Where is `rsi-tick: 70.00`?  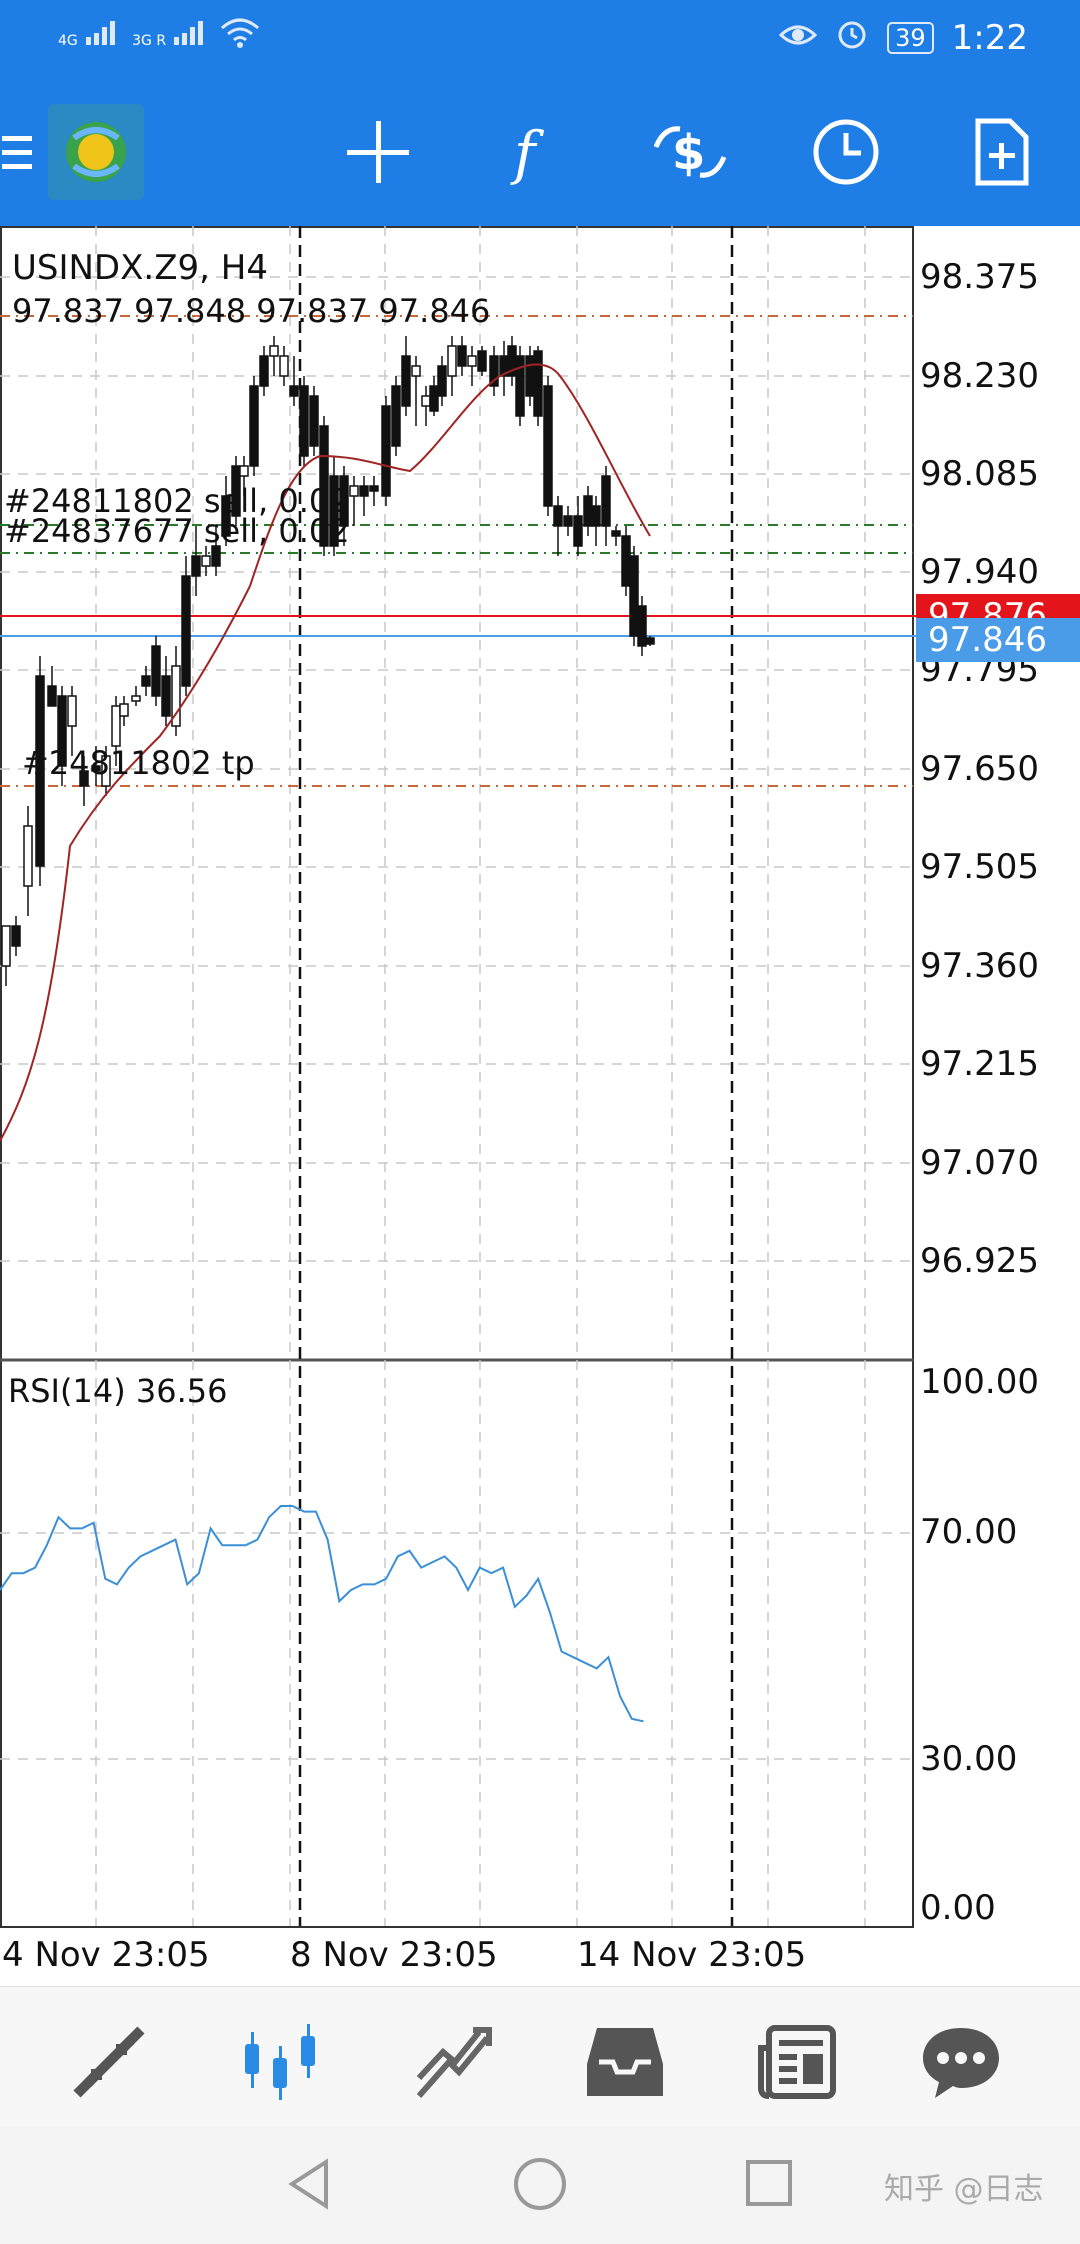 rsi-tick: 70.00 is located at coordinates (969, 1532).